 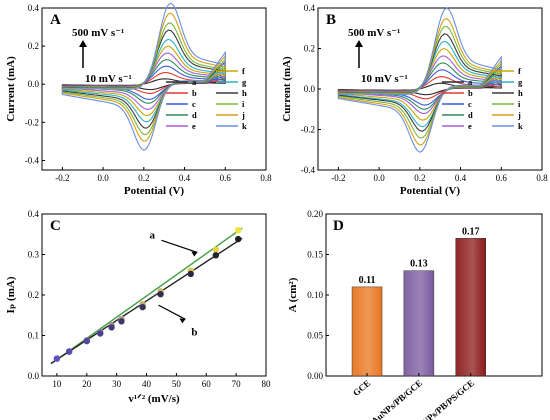 I want to click on fit-line-a, so click(x=146, y=296).